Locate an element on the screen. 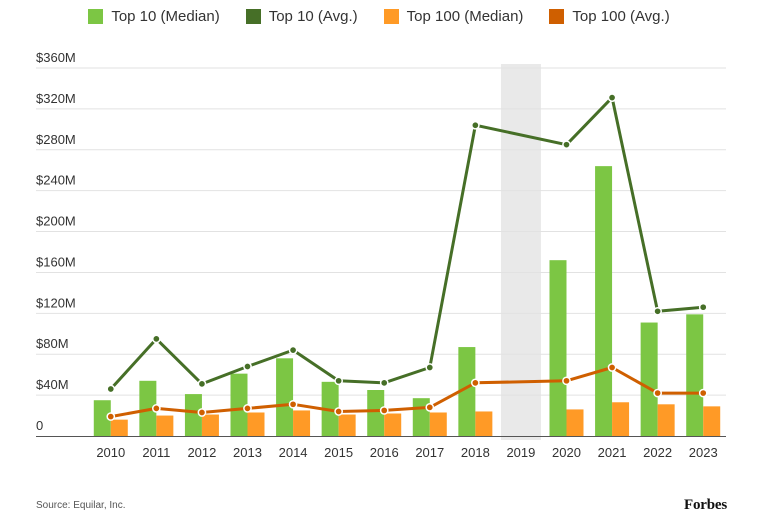 This screenshot has height=528, width=758. y-tick-label: $280M is located at coordinates (56, 139).